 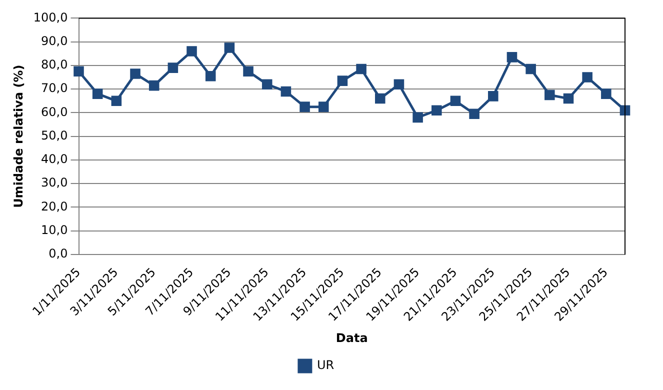 What do you see at coordinates (54, 159) in the screenshot?
I see `y-tick-label: 40,0` at bounding box center [54, 159].